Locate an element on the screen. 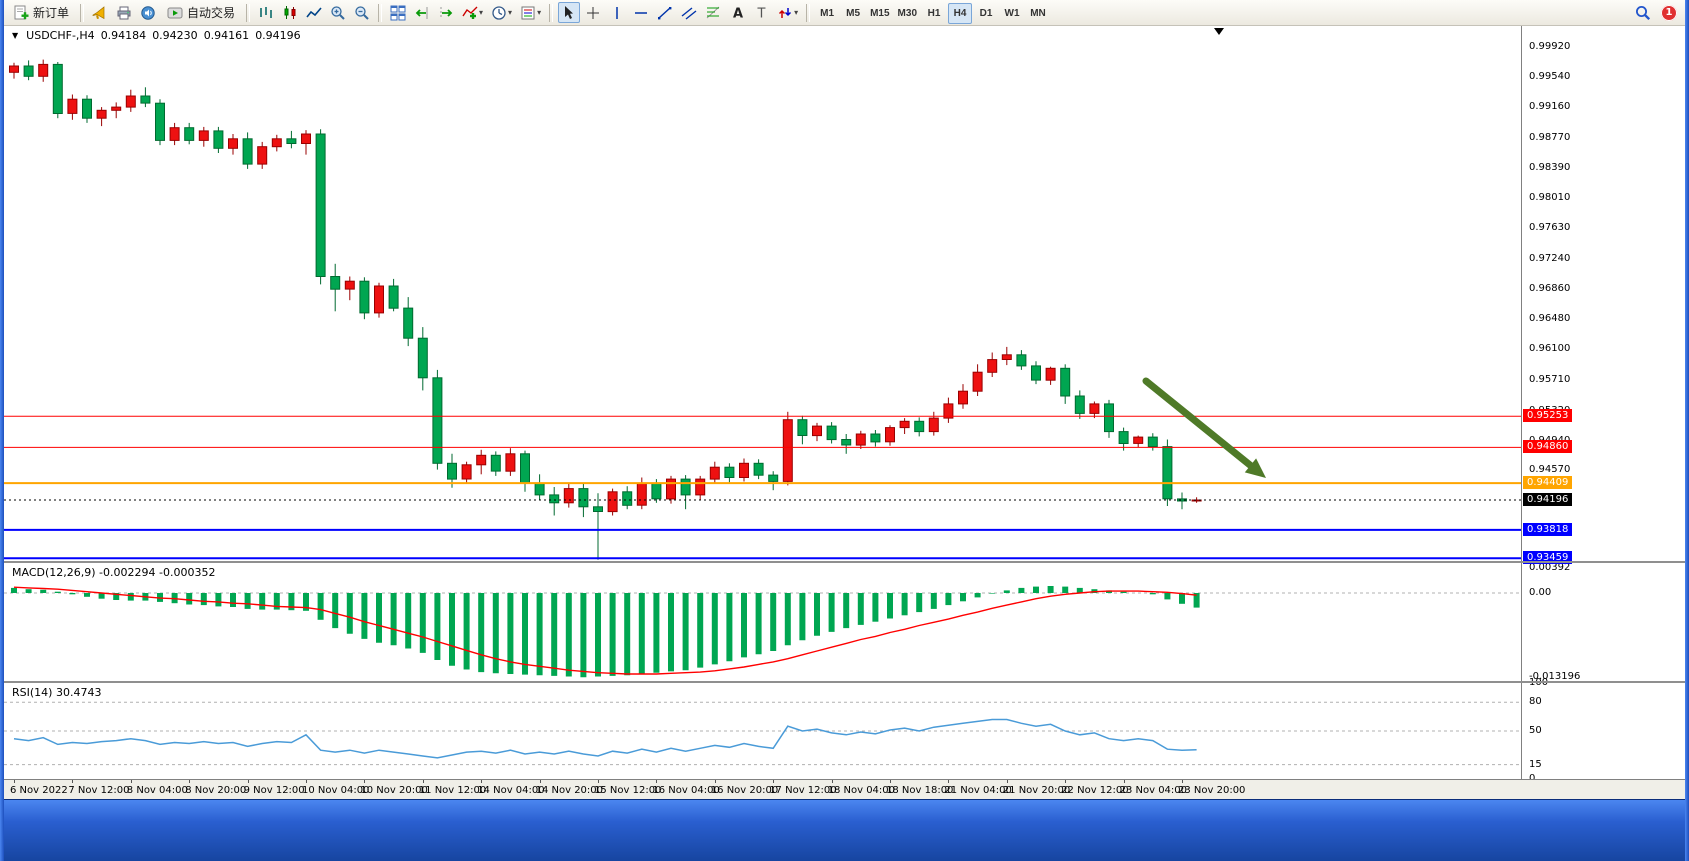 This screenshot has height=861, width=1689. rsi-axis-tick: 50 is located at coordinates (1535, 730).